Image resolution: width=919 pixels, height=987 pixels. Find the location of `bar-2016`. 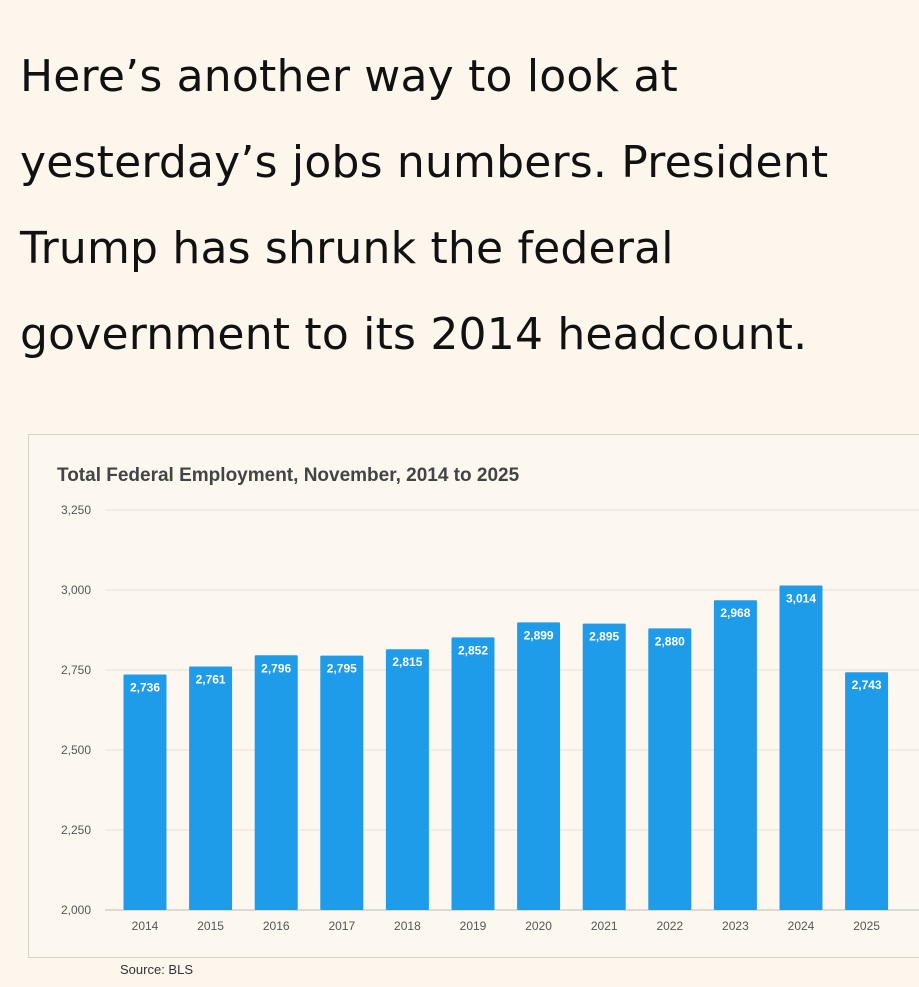

bar-2016 is located at coordinates (276, 782).